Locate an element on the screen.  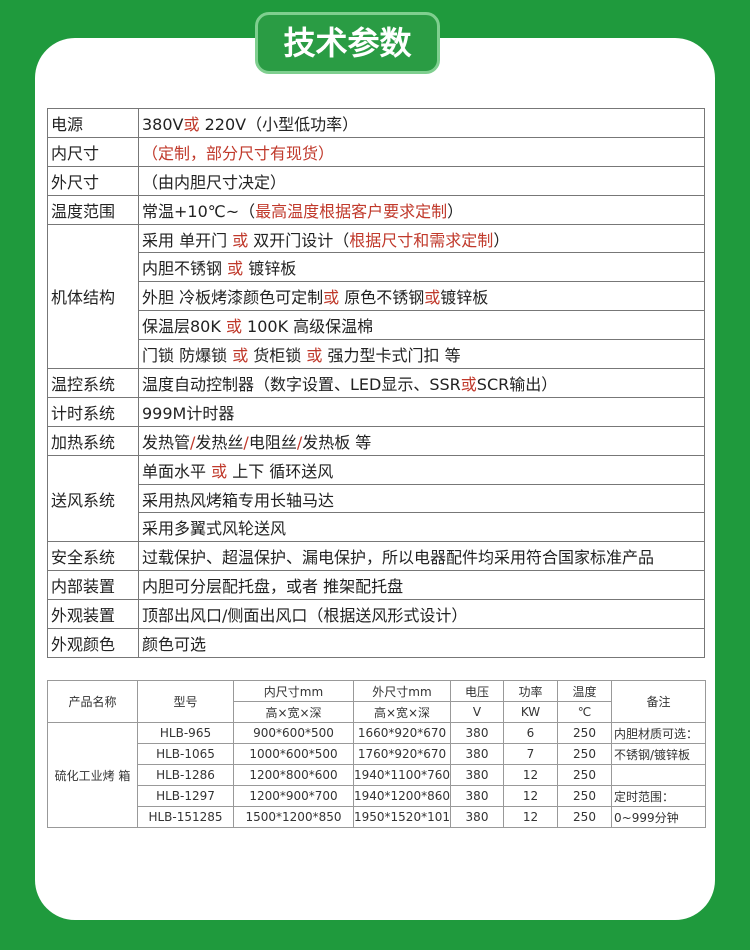
text-part: 电阻丝 is located at coordinates (272, 442).